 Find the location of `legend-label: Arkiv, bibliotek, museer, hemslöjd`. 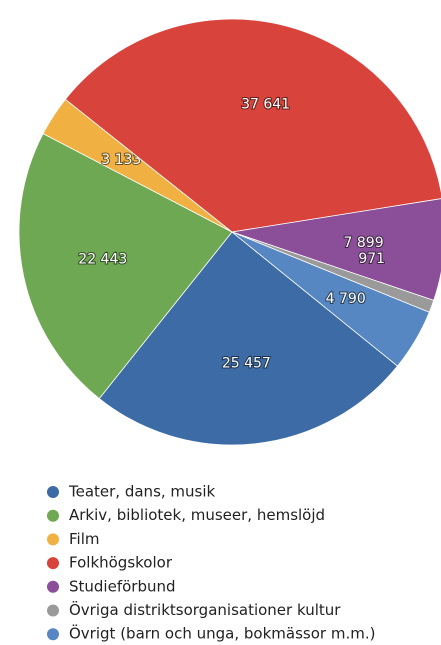

legend-label: Arkiv, bibliotek, museer, hemslöjd is located at coordinates (197, 515).